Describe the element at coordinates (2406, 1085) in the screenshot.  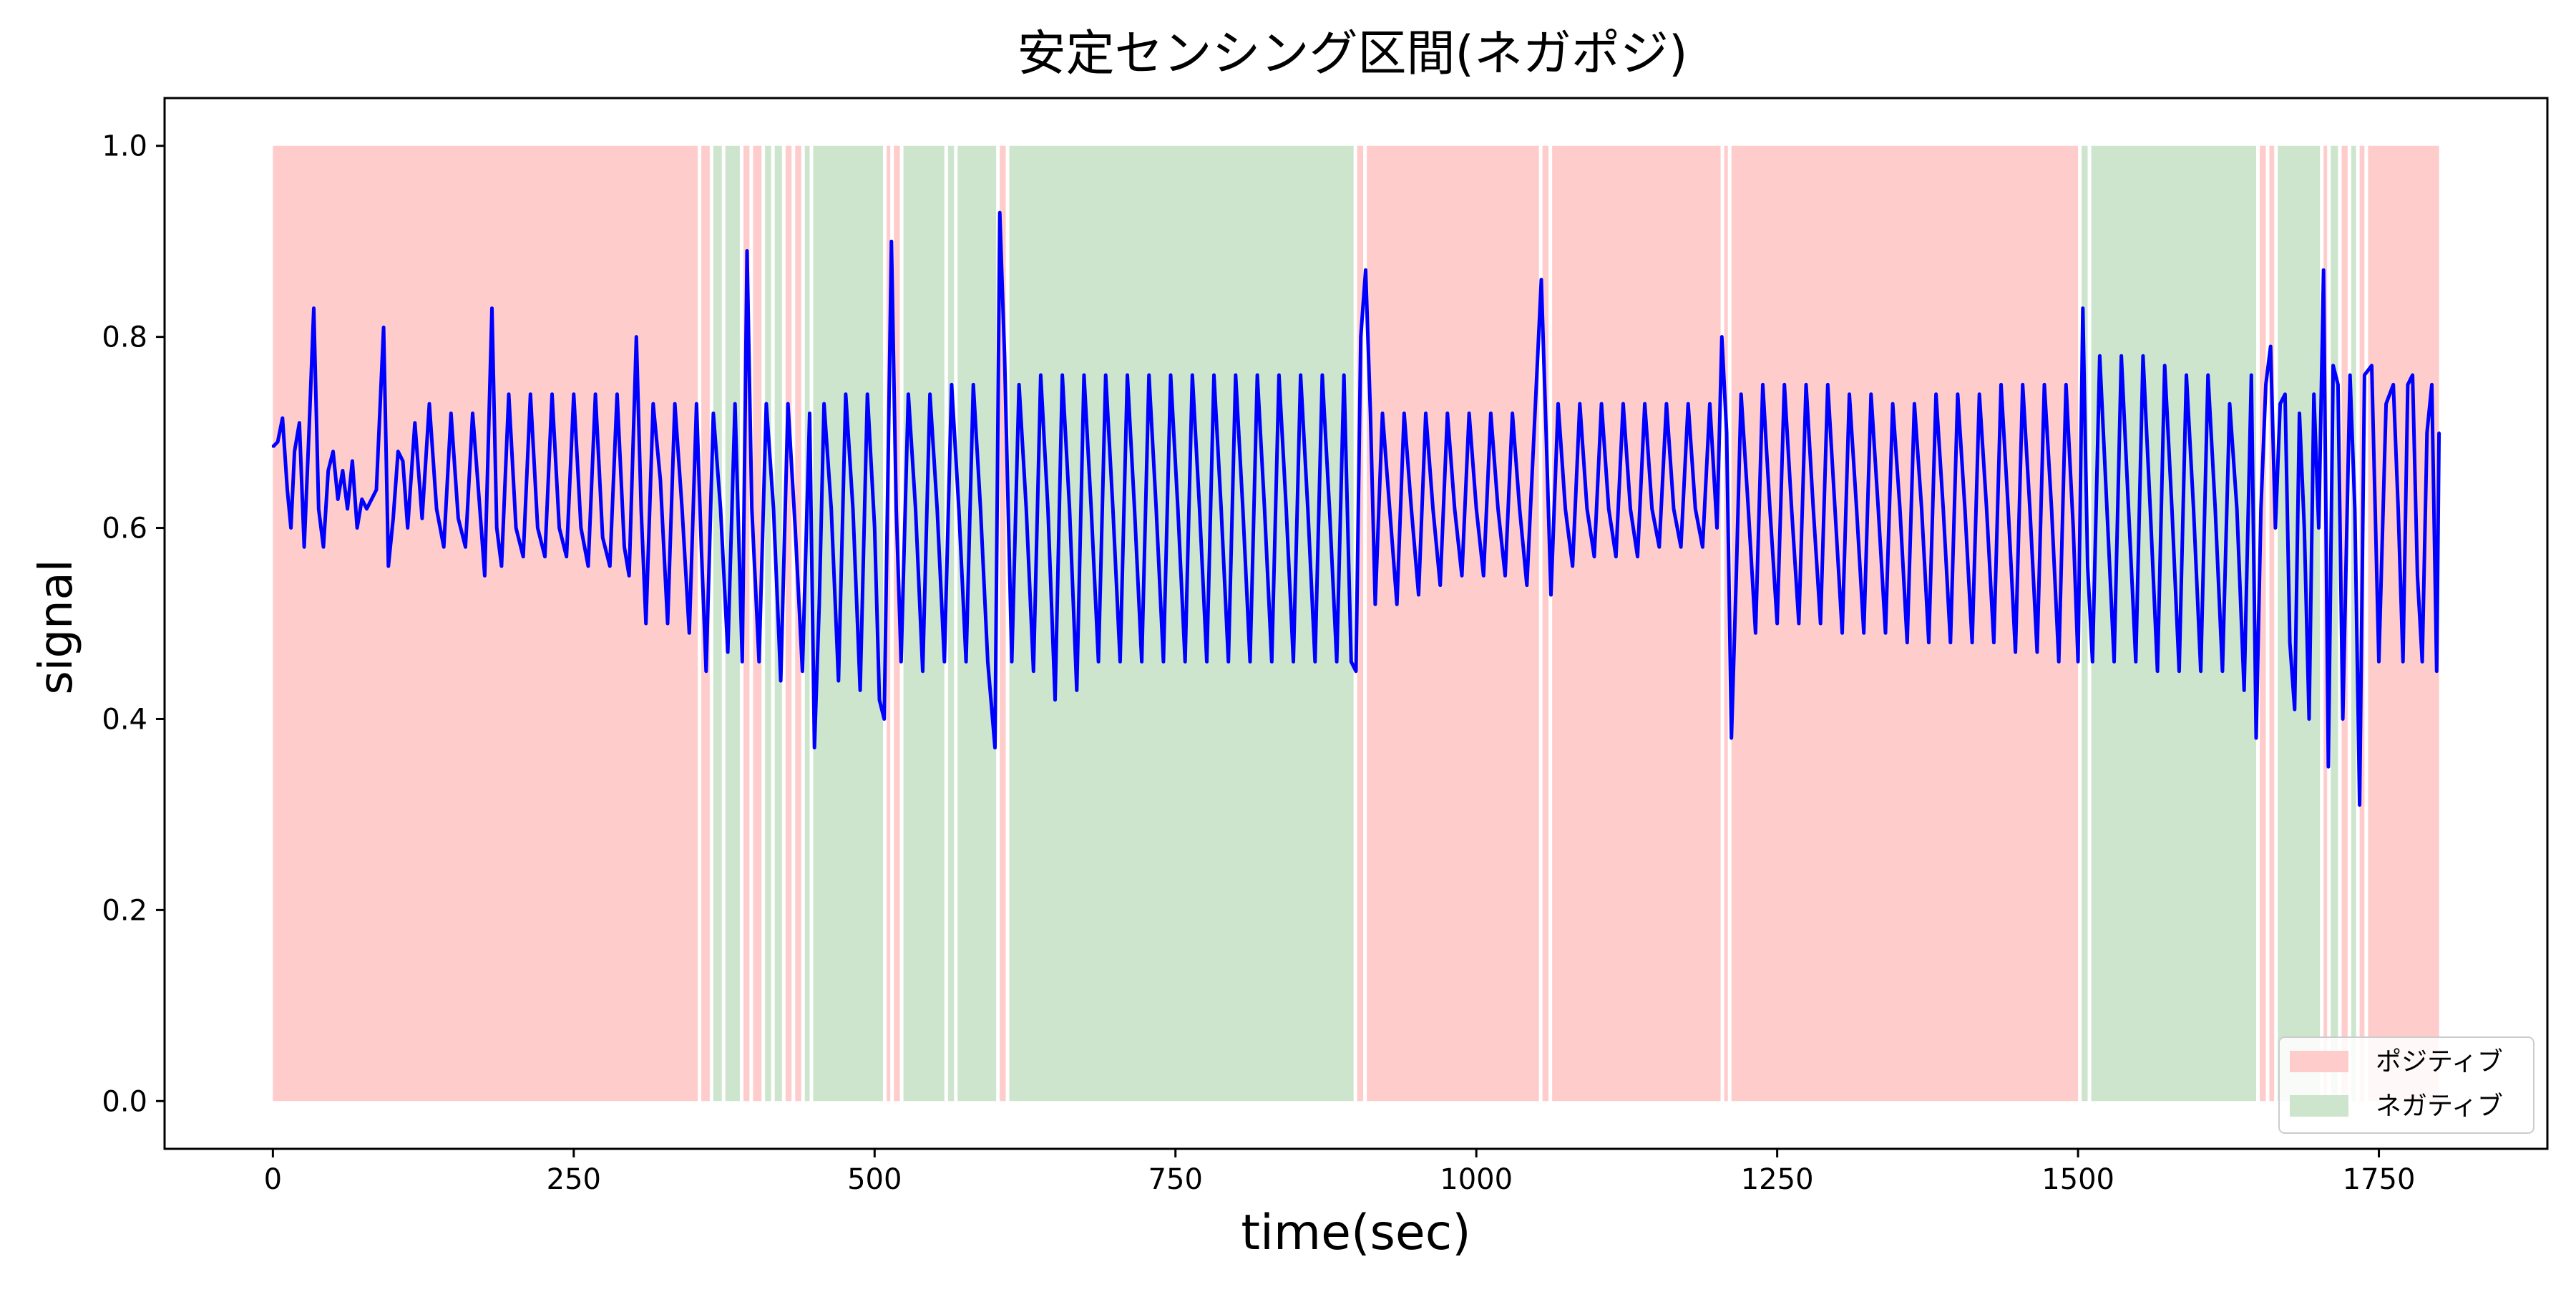
I see `legend: ポジティブ ネガティブ` at that location.